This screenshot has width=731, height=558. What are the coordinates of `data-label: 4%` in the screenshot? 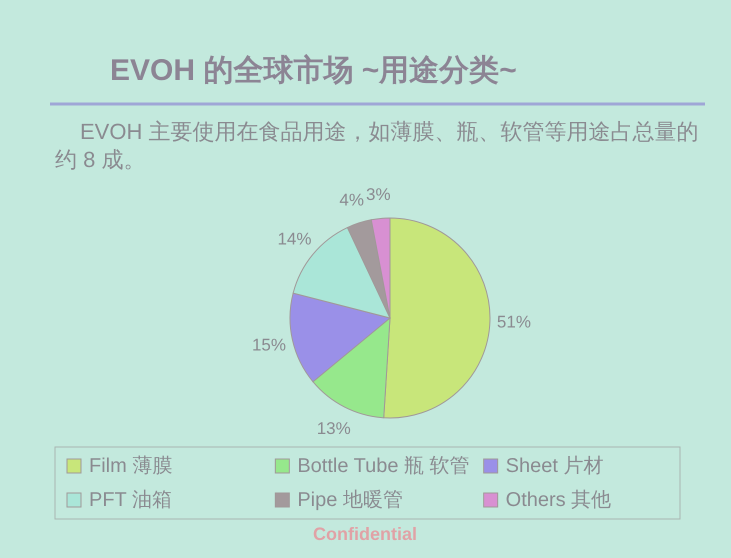 It's located at (351, 200).